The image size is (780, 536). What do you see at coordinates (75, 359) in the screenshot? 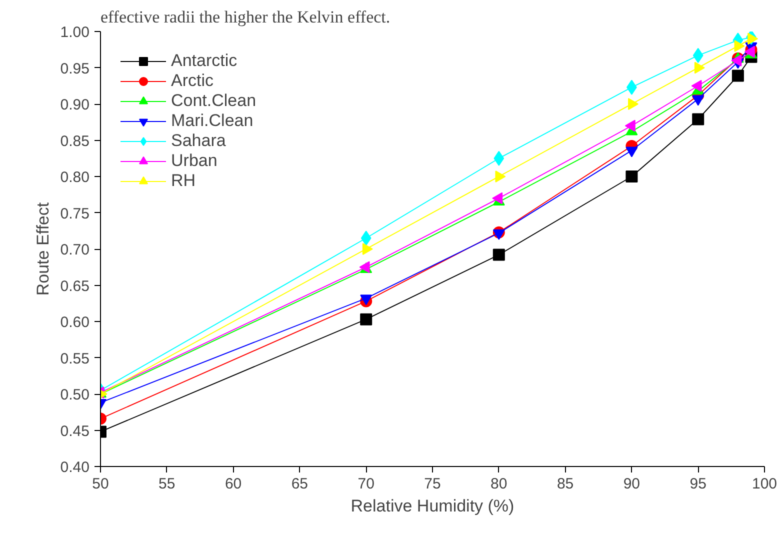
I see `y-tick-label: 0.55` at bounding box center [75, 359].